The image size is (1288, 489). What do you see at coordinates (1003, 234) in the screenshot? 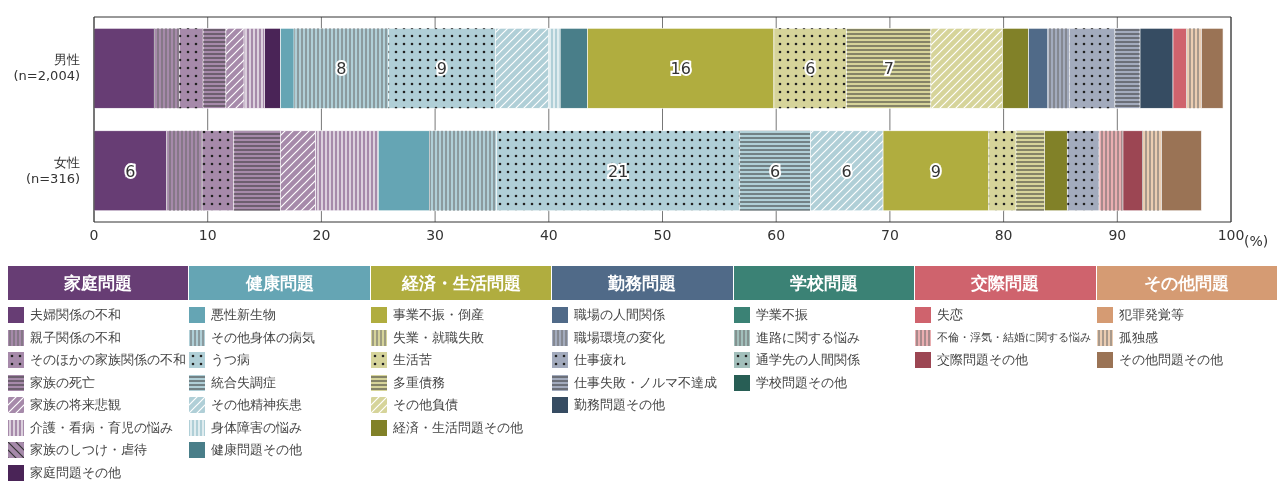
I see `x-tick-label: 80` at bounding box center [1003, 234].